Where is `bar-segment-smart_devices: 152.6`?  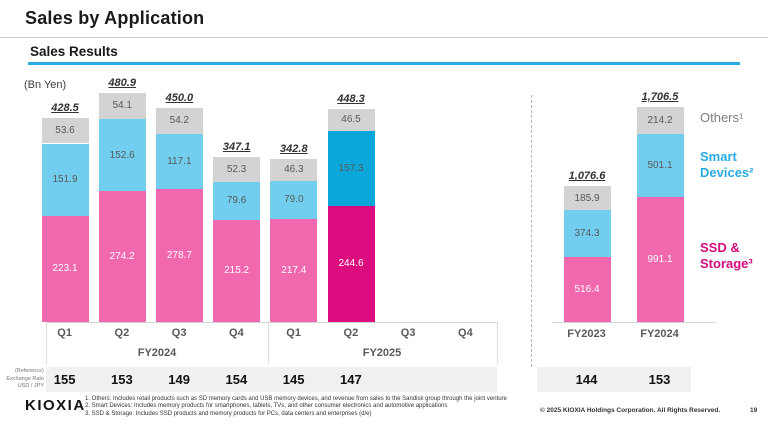
bar-segment-smart_devices: 152.6 is located at coordinates (122, 155).